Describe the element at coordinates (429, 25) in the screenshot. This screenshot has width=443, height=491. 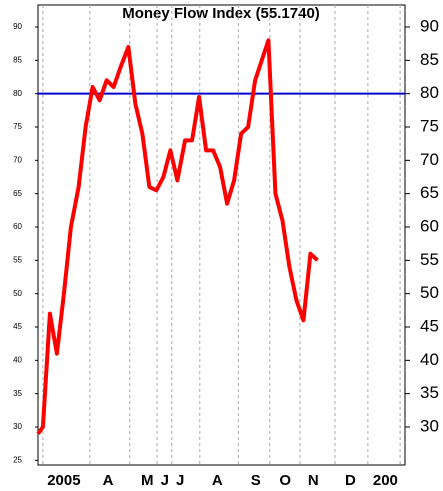
I see `y2-tick-label: 90` at that location.